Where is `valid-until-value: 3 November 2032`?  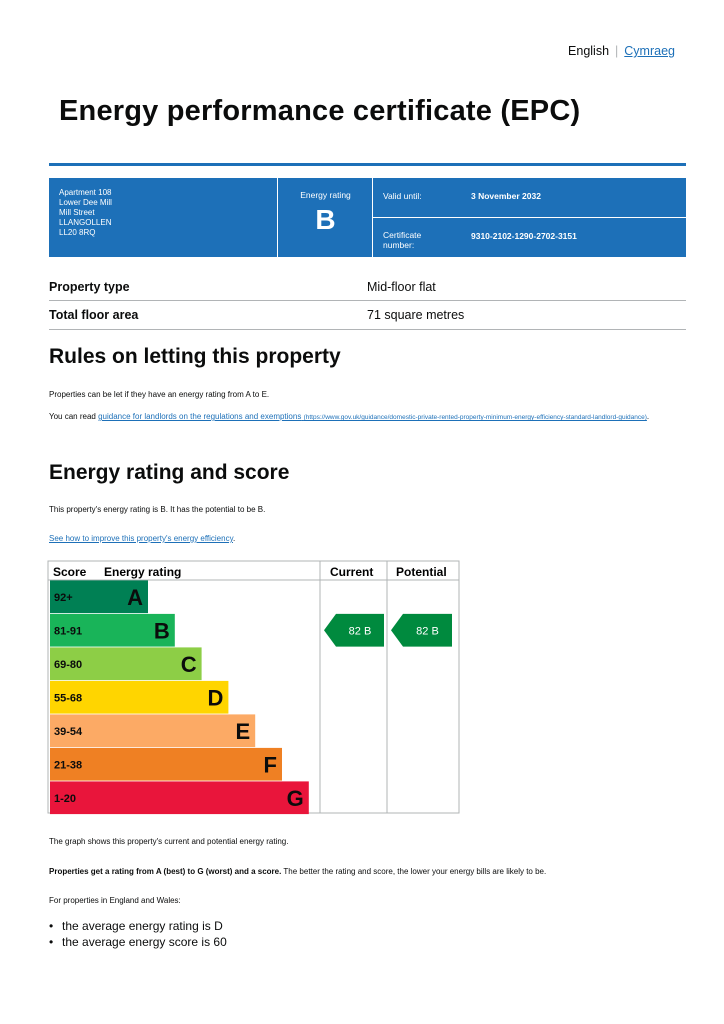
valid-until-value: 3 November 2032 is located at coordinates (506, 196).